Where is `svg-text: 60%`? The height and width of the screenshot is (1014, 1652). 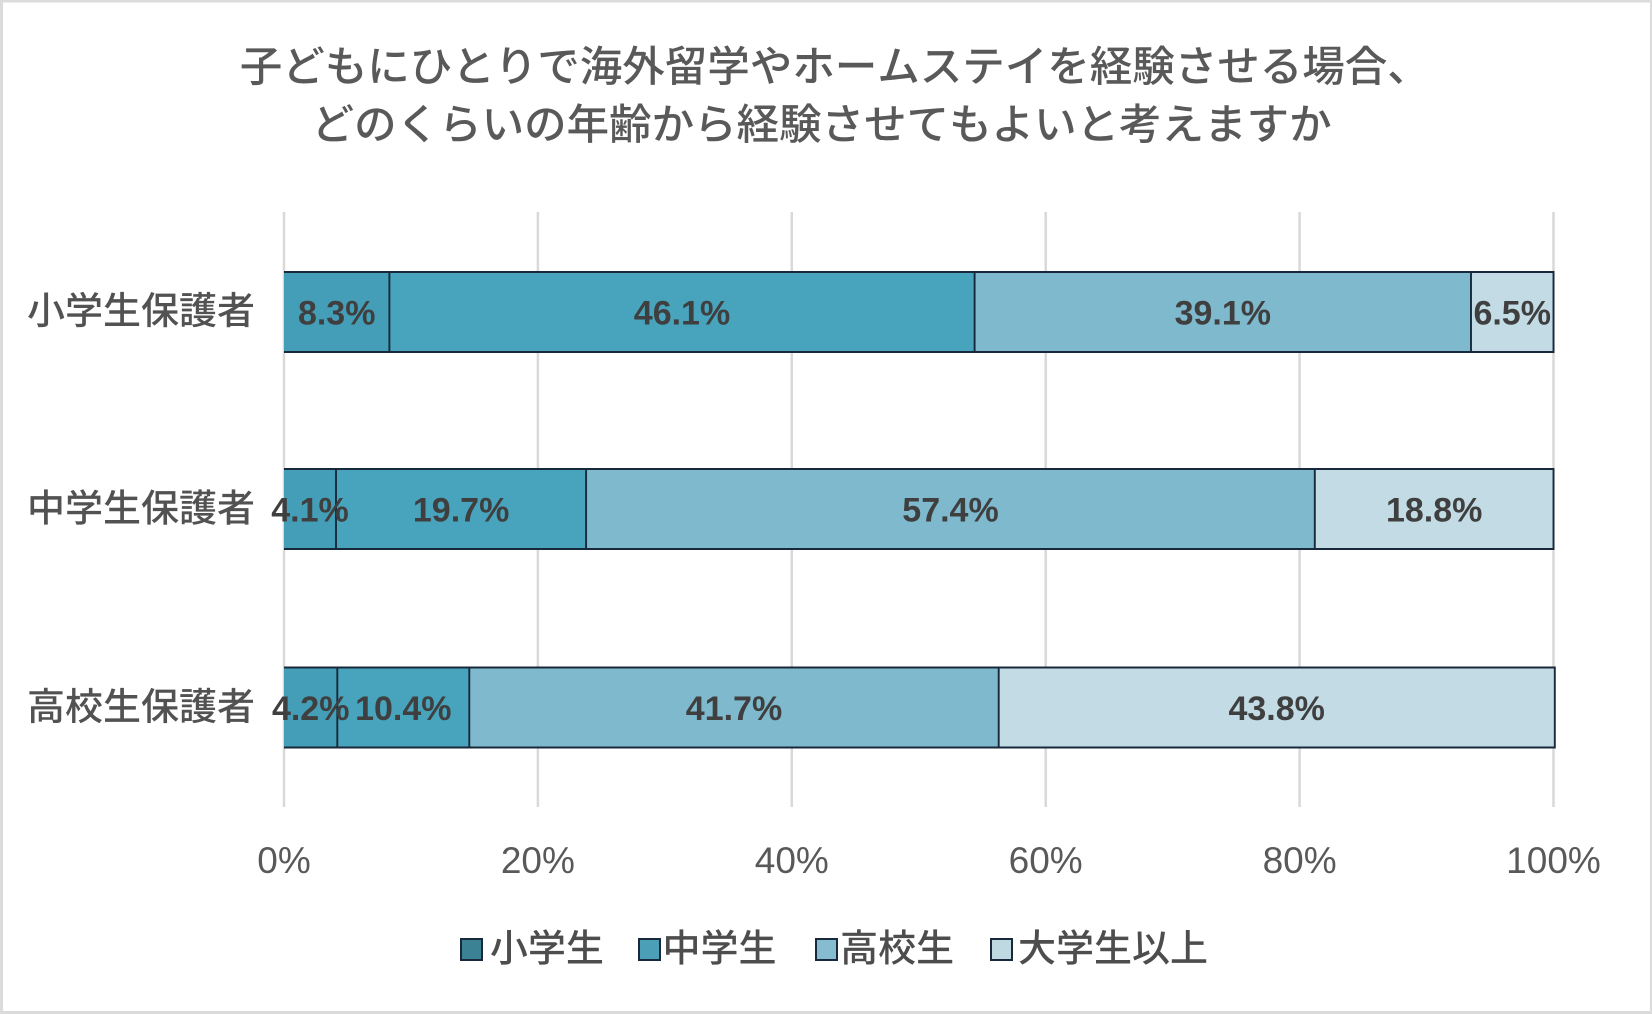
svg-text: 60% is located at coordinates (1046, 860).